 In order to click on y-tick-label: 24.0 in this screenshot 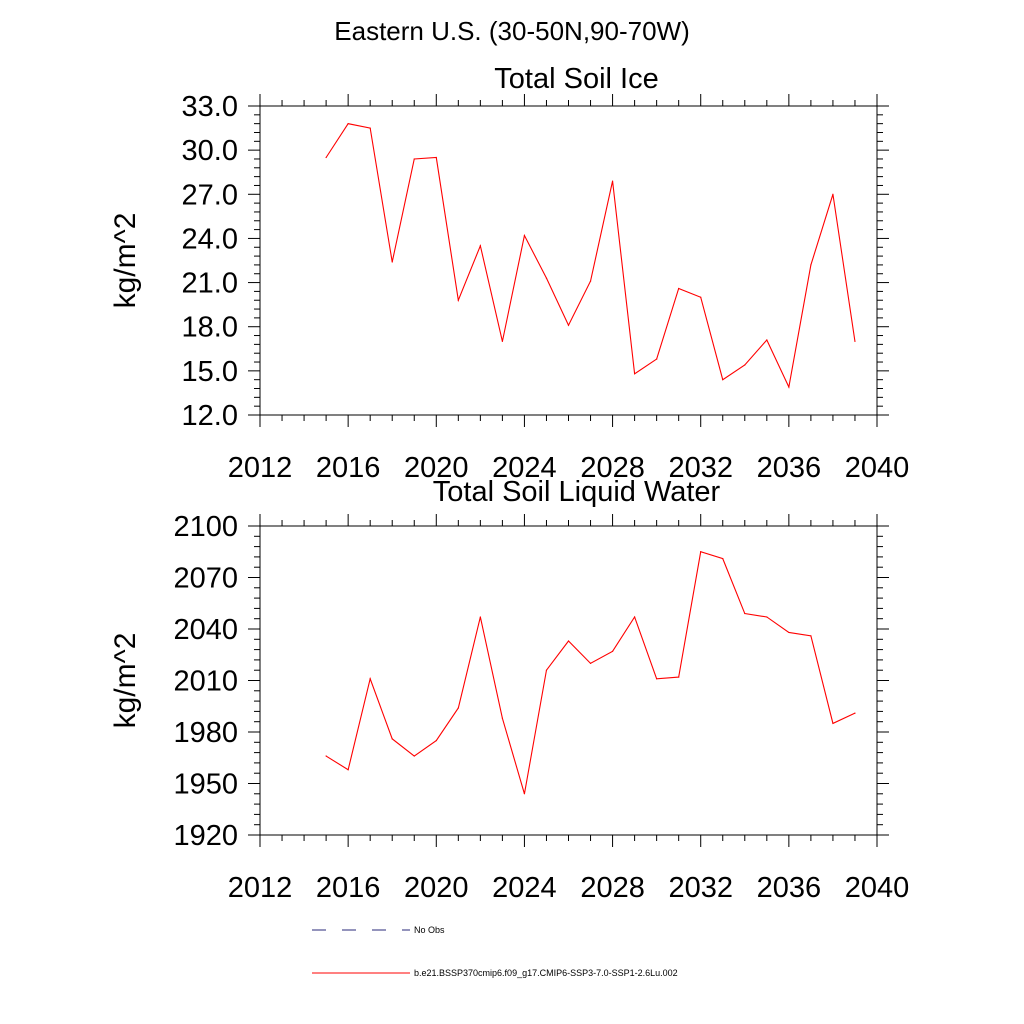, I will do `click(210, 239)`.